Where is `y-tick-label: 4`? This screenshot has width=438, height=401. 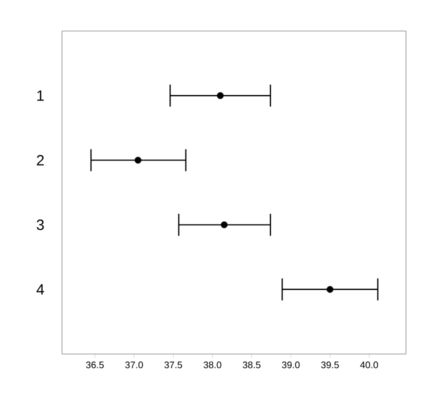 y-tick-label: 4 is located at coordinates (40, 289).